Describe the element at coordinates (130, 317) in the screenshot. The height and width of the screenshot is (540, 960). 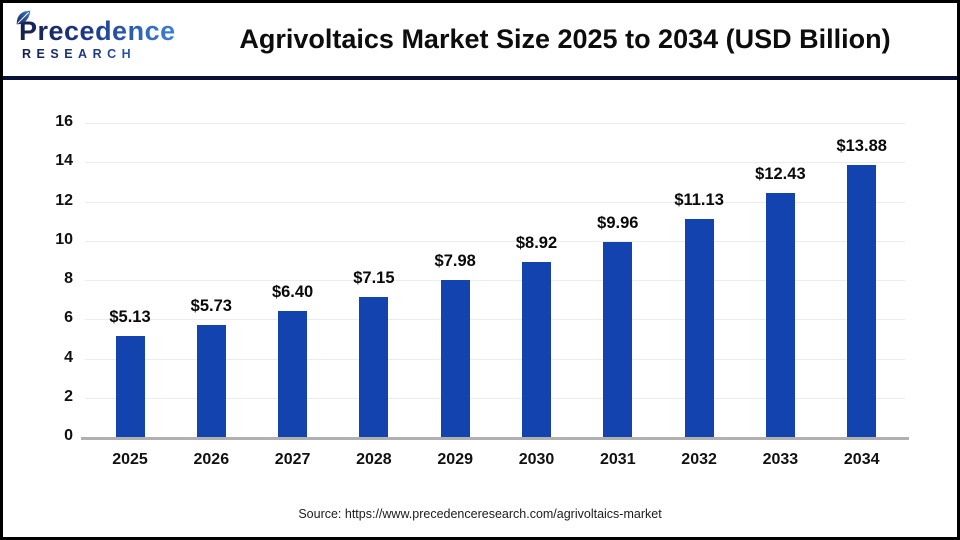
I see `bar-value-label: $5.13` at that location.